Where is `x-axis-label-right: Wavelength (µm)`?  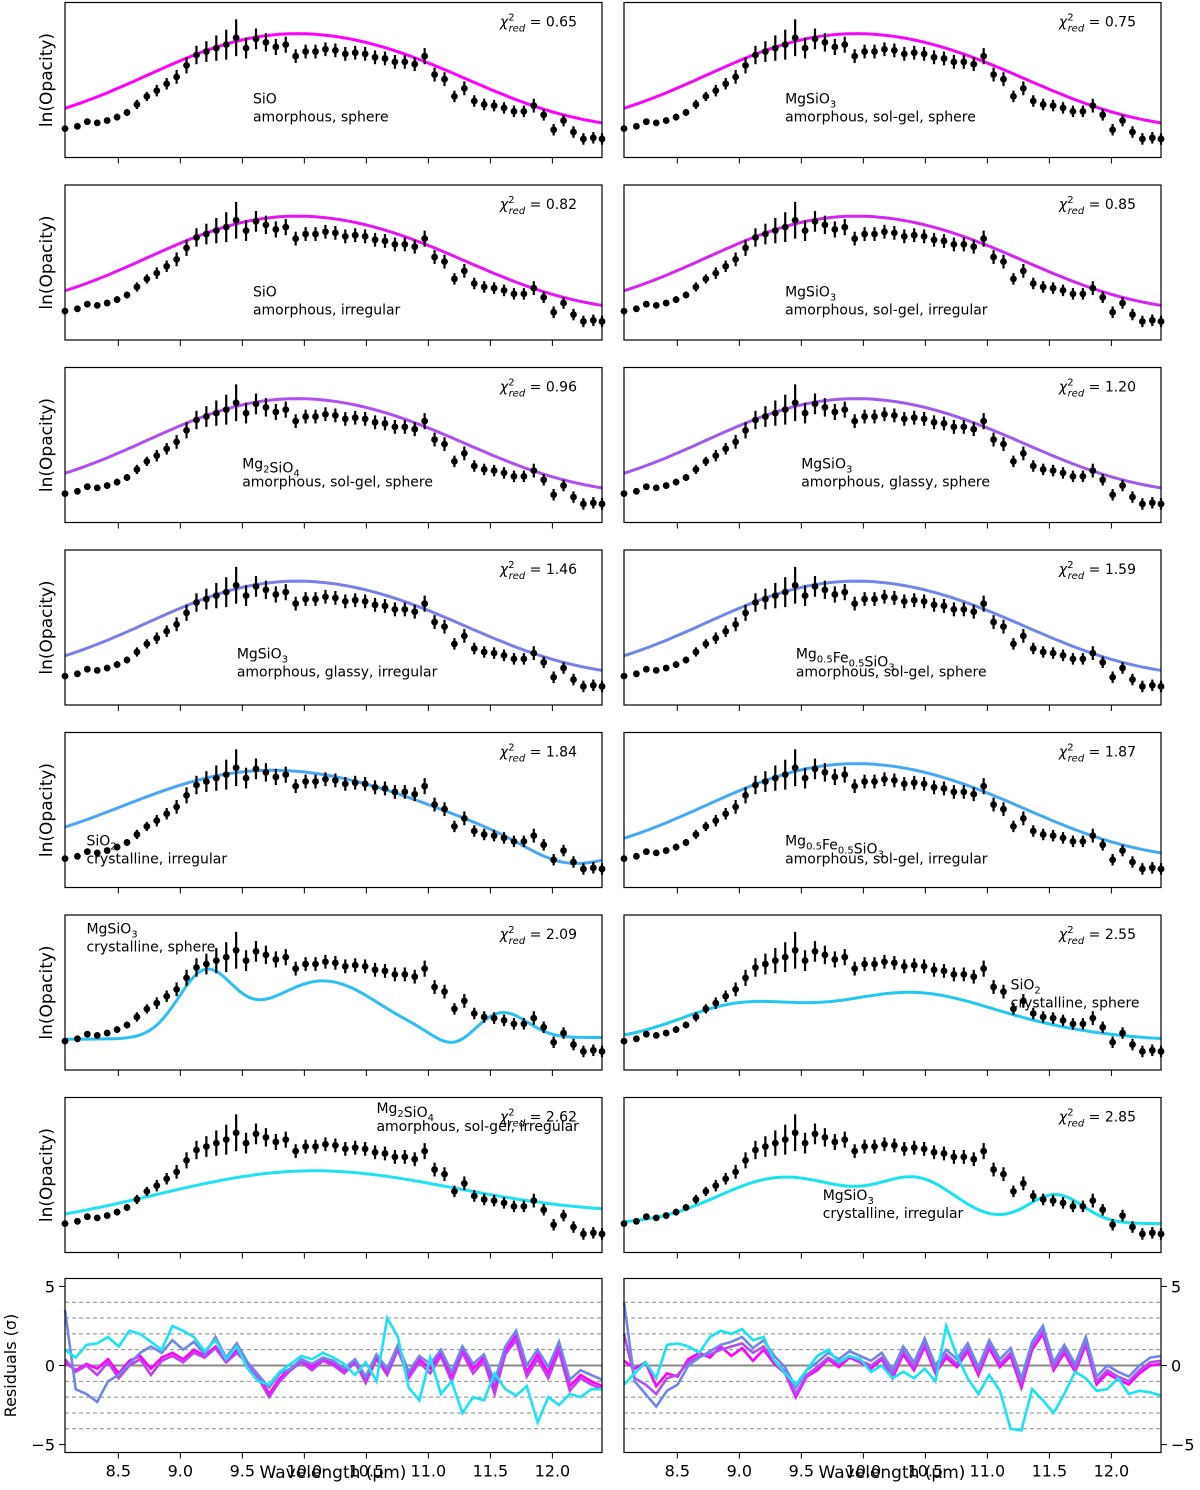
x-axis-label-right: Wavelength (µm) is located at coordinates (892, 1473).